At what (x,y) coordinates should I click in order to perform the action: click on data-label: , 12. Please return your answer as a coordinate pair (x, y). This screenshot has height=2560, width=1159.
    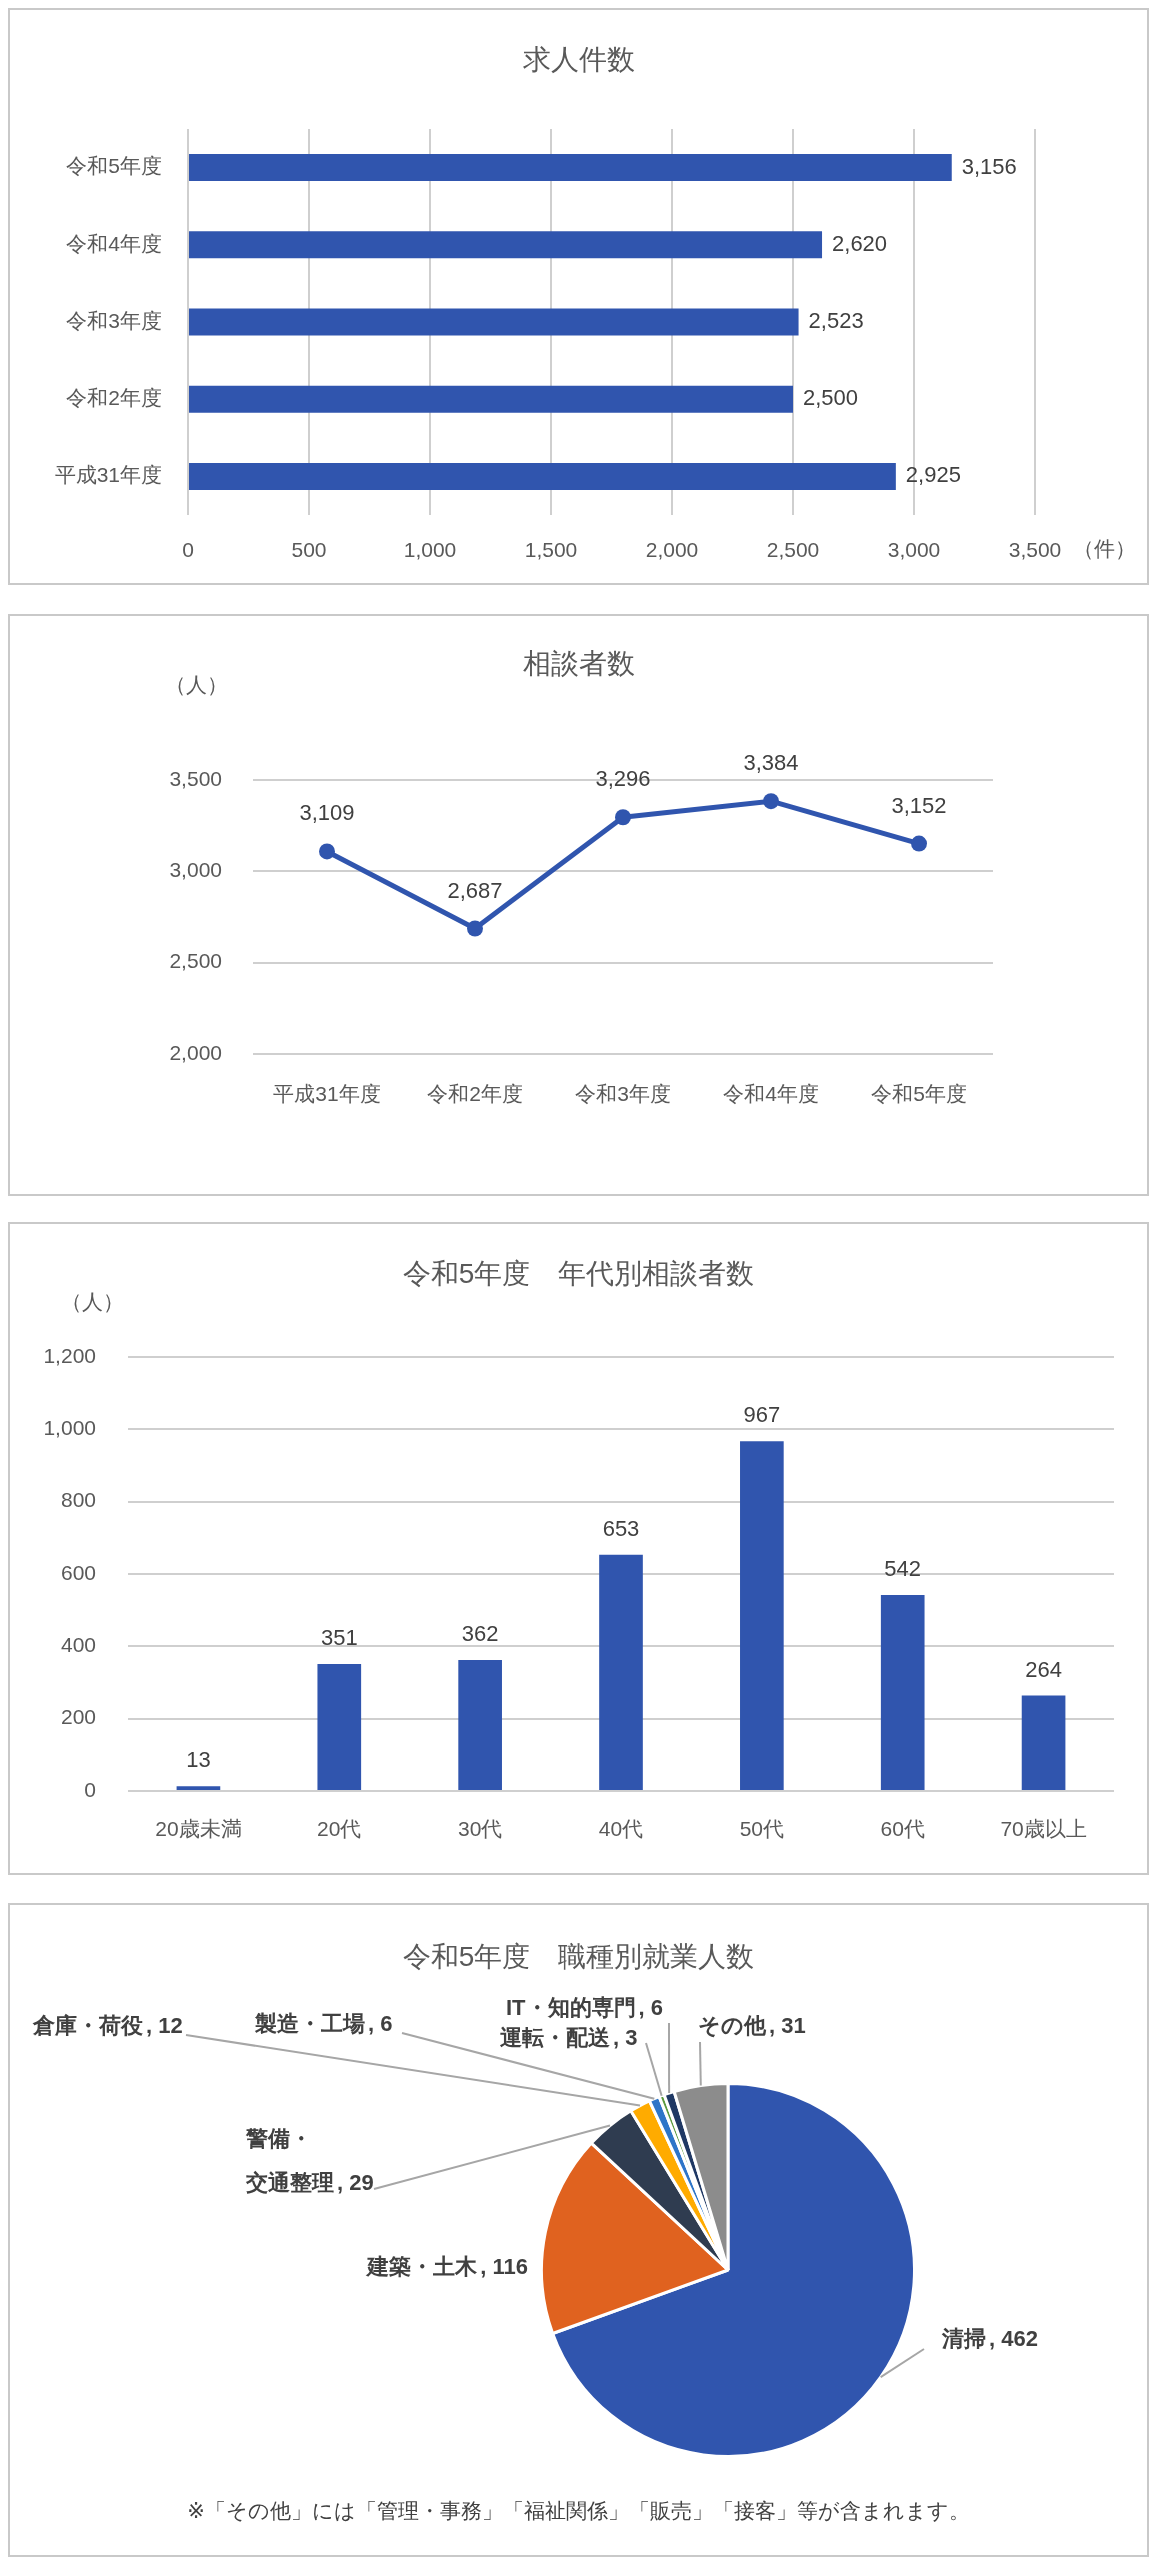
    Looking at the image, I should click on (164, 2026).